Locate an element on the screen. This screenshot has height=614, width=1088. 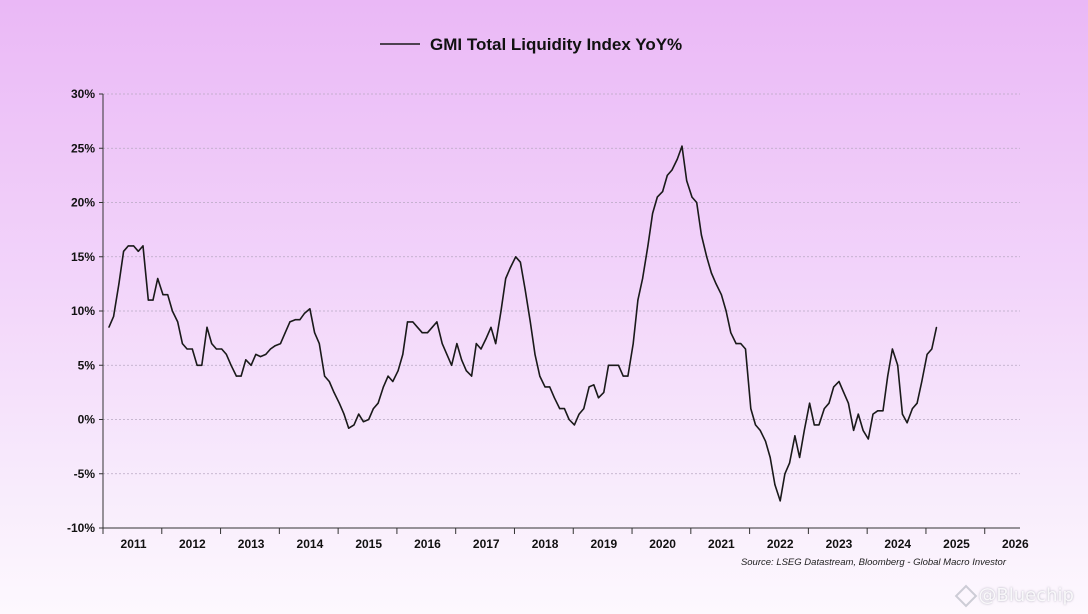
x-tick-label: 2021 is located at coordinates (721, 544).